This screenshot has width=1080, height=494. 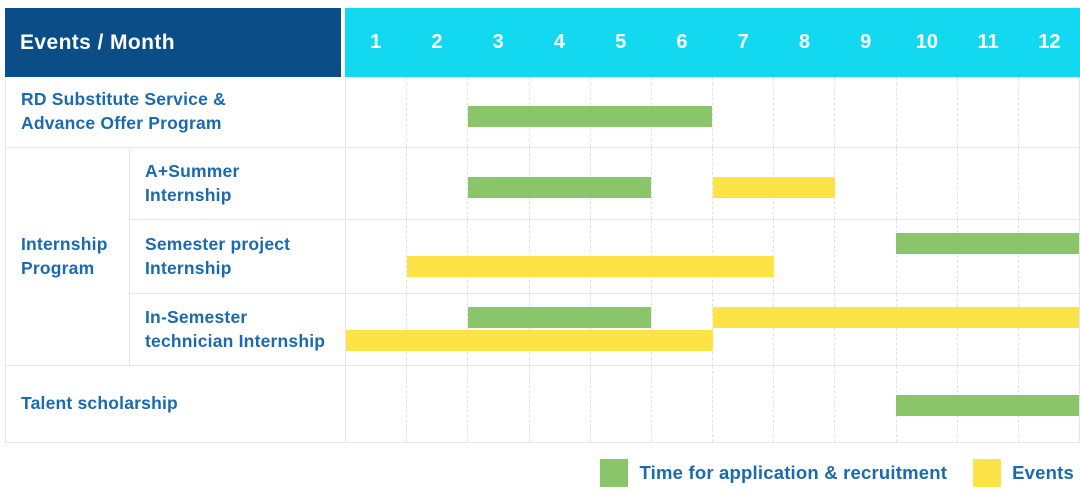 What do you see at coordinates (926, 42) in the screenshot?
I see `month-label: 10` at bounding box center [926, 42].